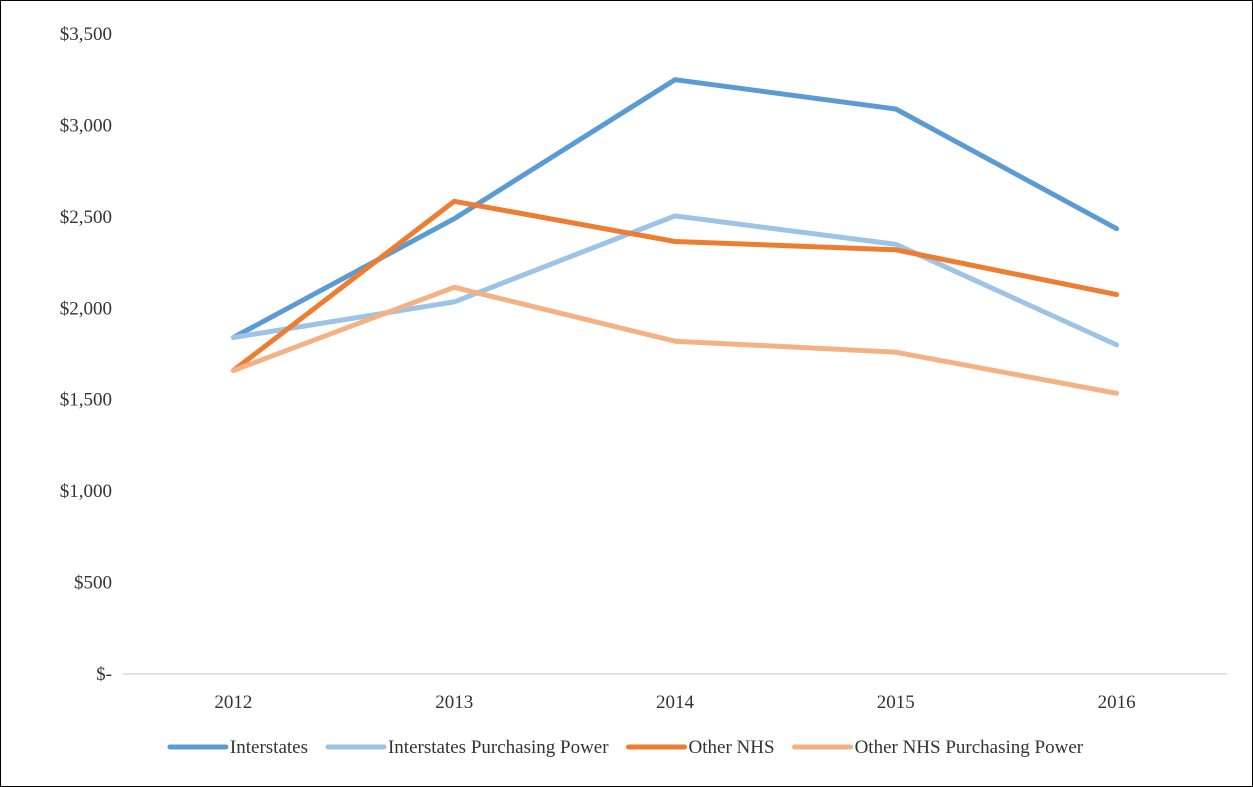 This screenshot has width=1253, height=787. What do you see at coordinates (86, 491) in the screenshot?
I see `y-tick-label: $1,000` at bounding box center [86, 491].